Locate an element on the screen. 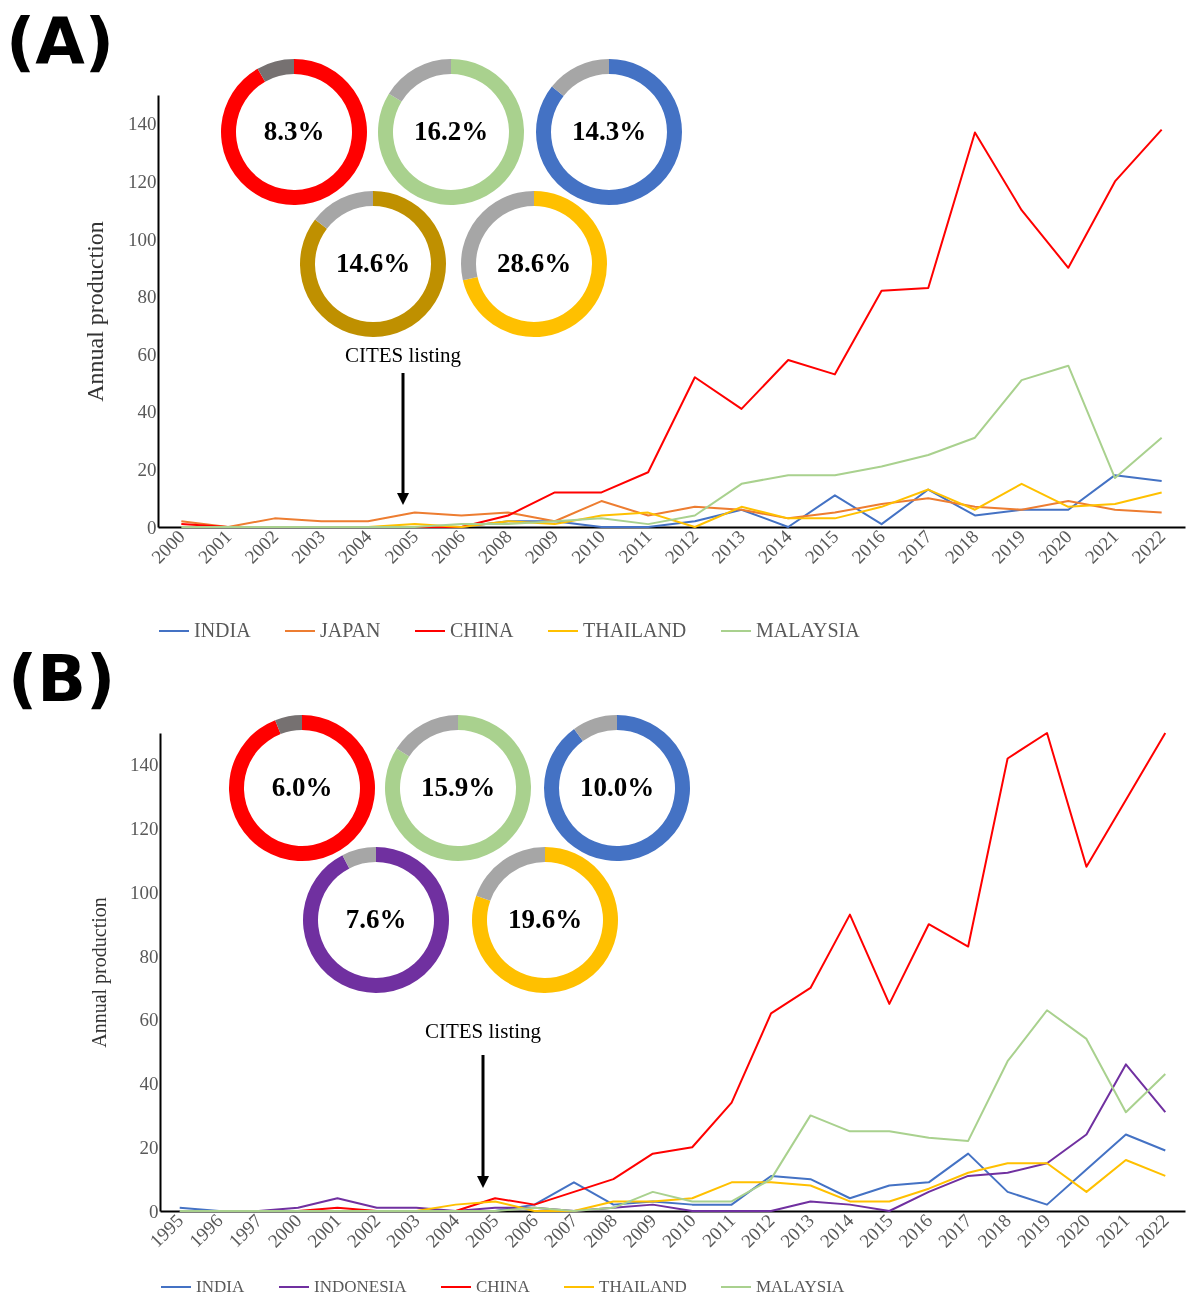  data-label: 19.6% is located at coordinates (545, 919).